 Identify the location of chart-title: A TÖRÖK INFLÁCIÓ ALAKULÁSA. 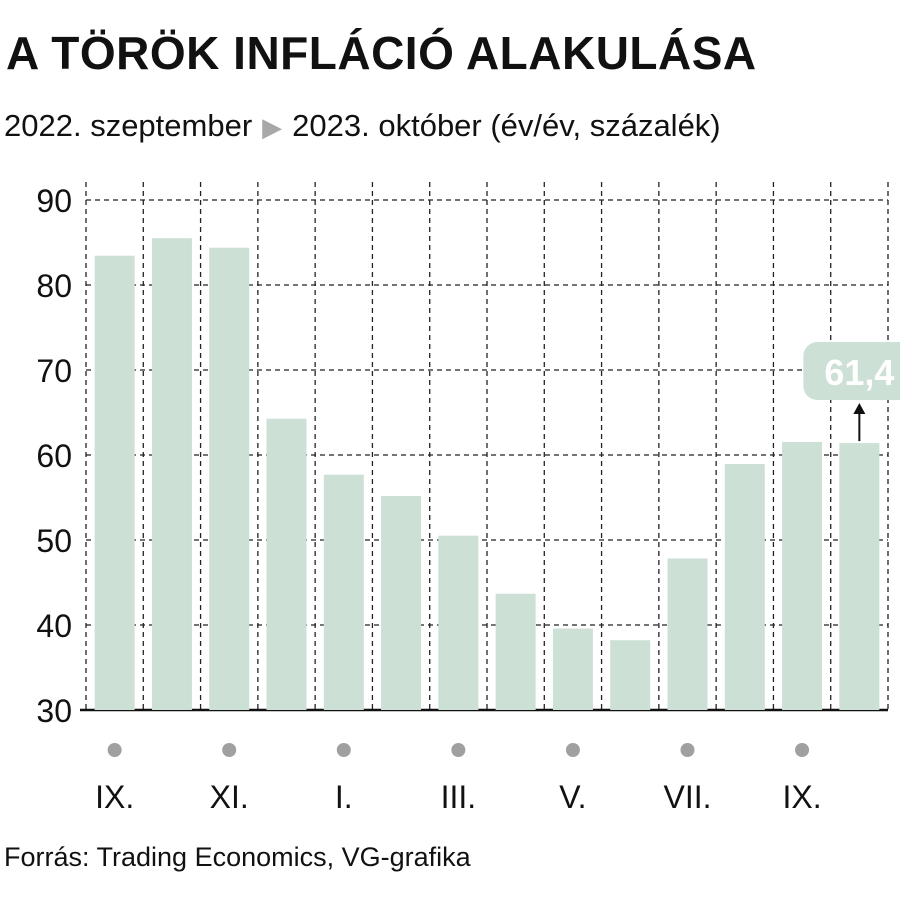
(381, 53).